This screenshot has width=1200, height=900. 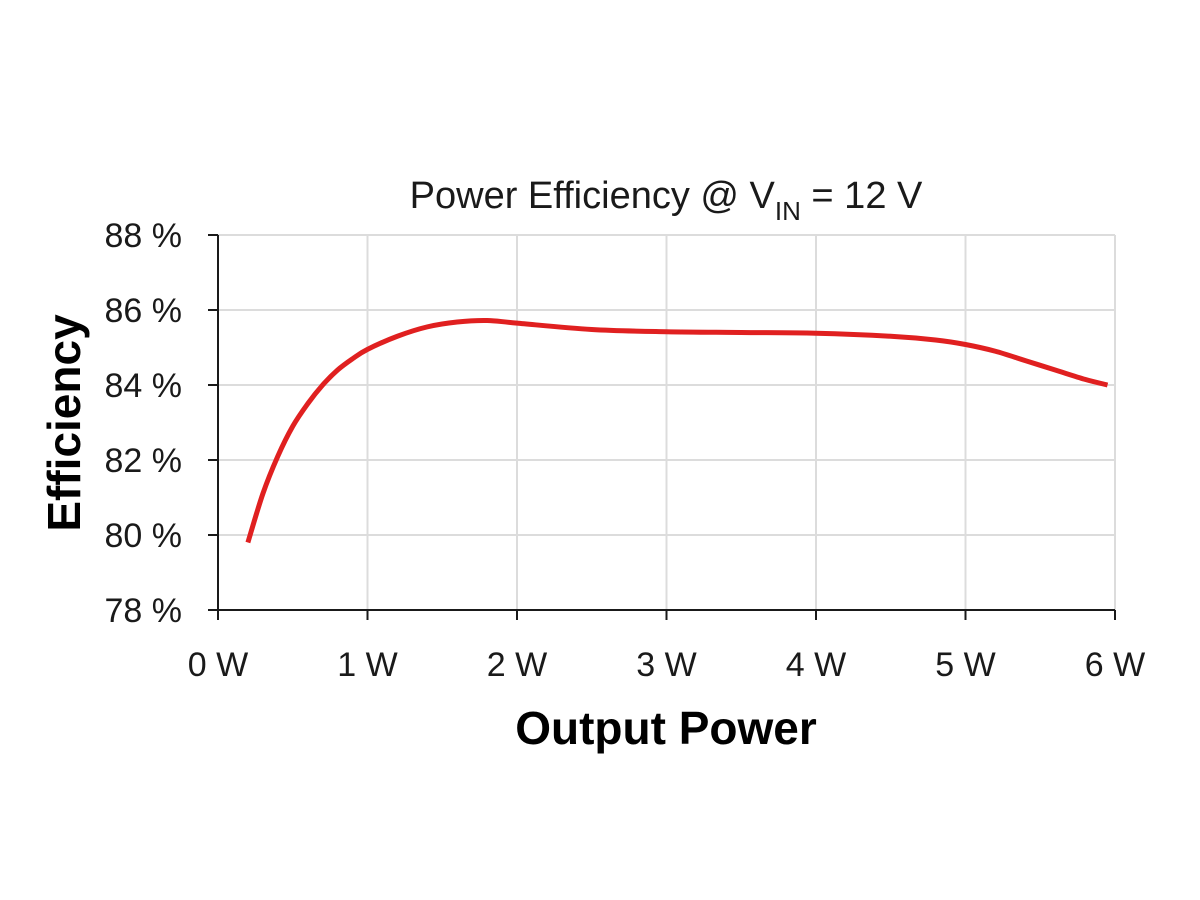 I want to click on y-axis-ticks: 78 % 80 % 82 % 84 % 86 % 88 %, so click(x=161, y=423).